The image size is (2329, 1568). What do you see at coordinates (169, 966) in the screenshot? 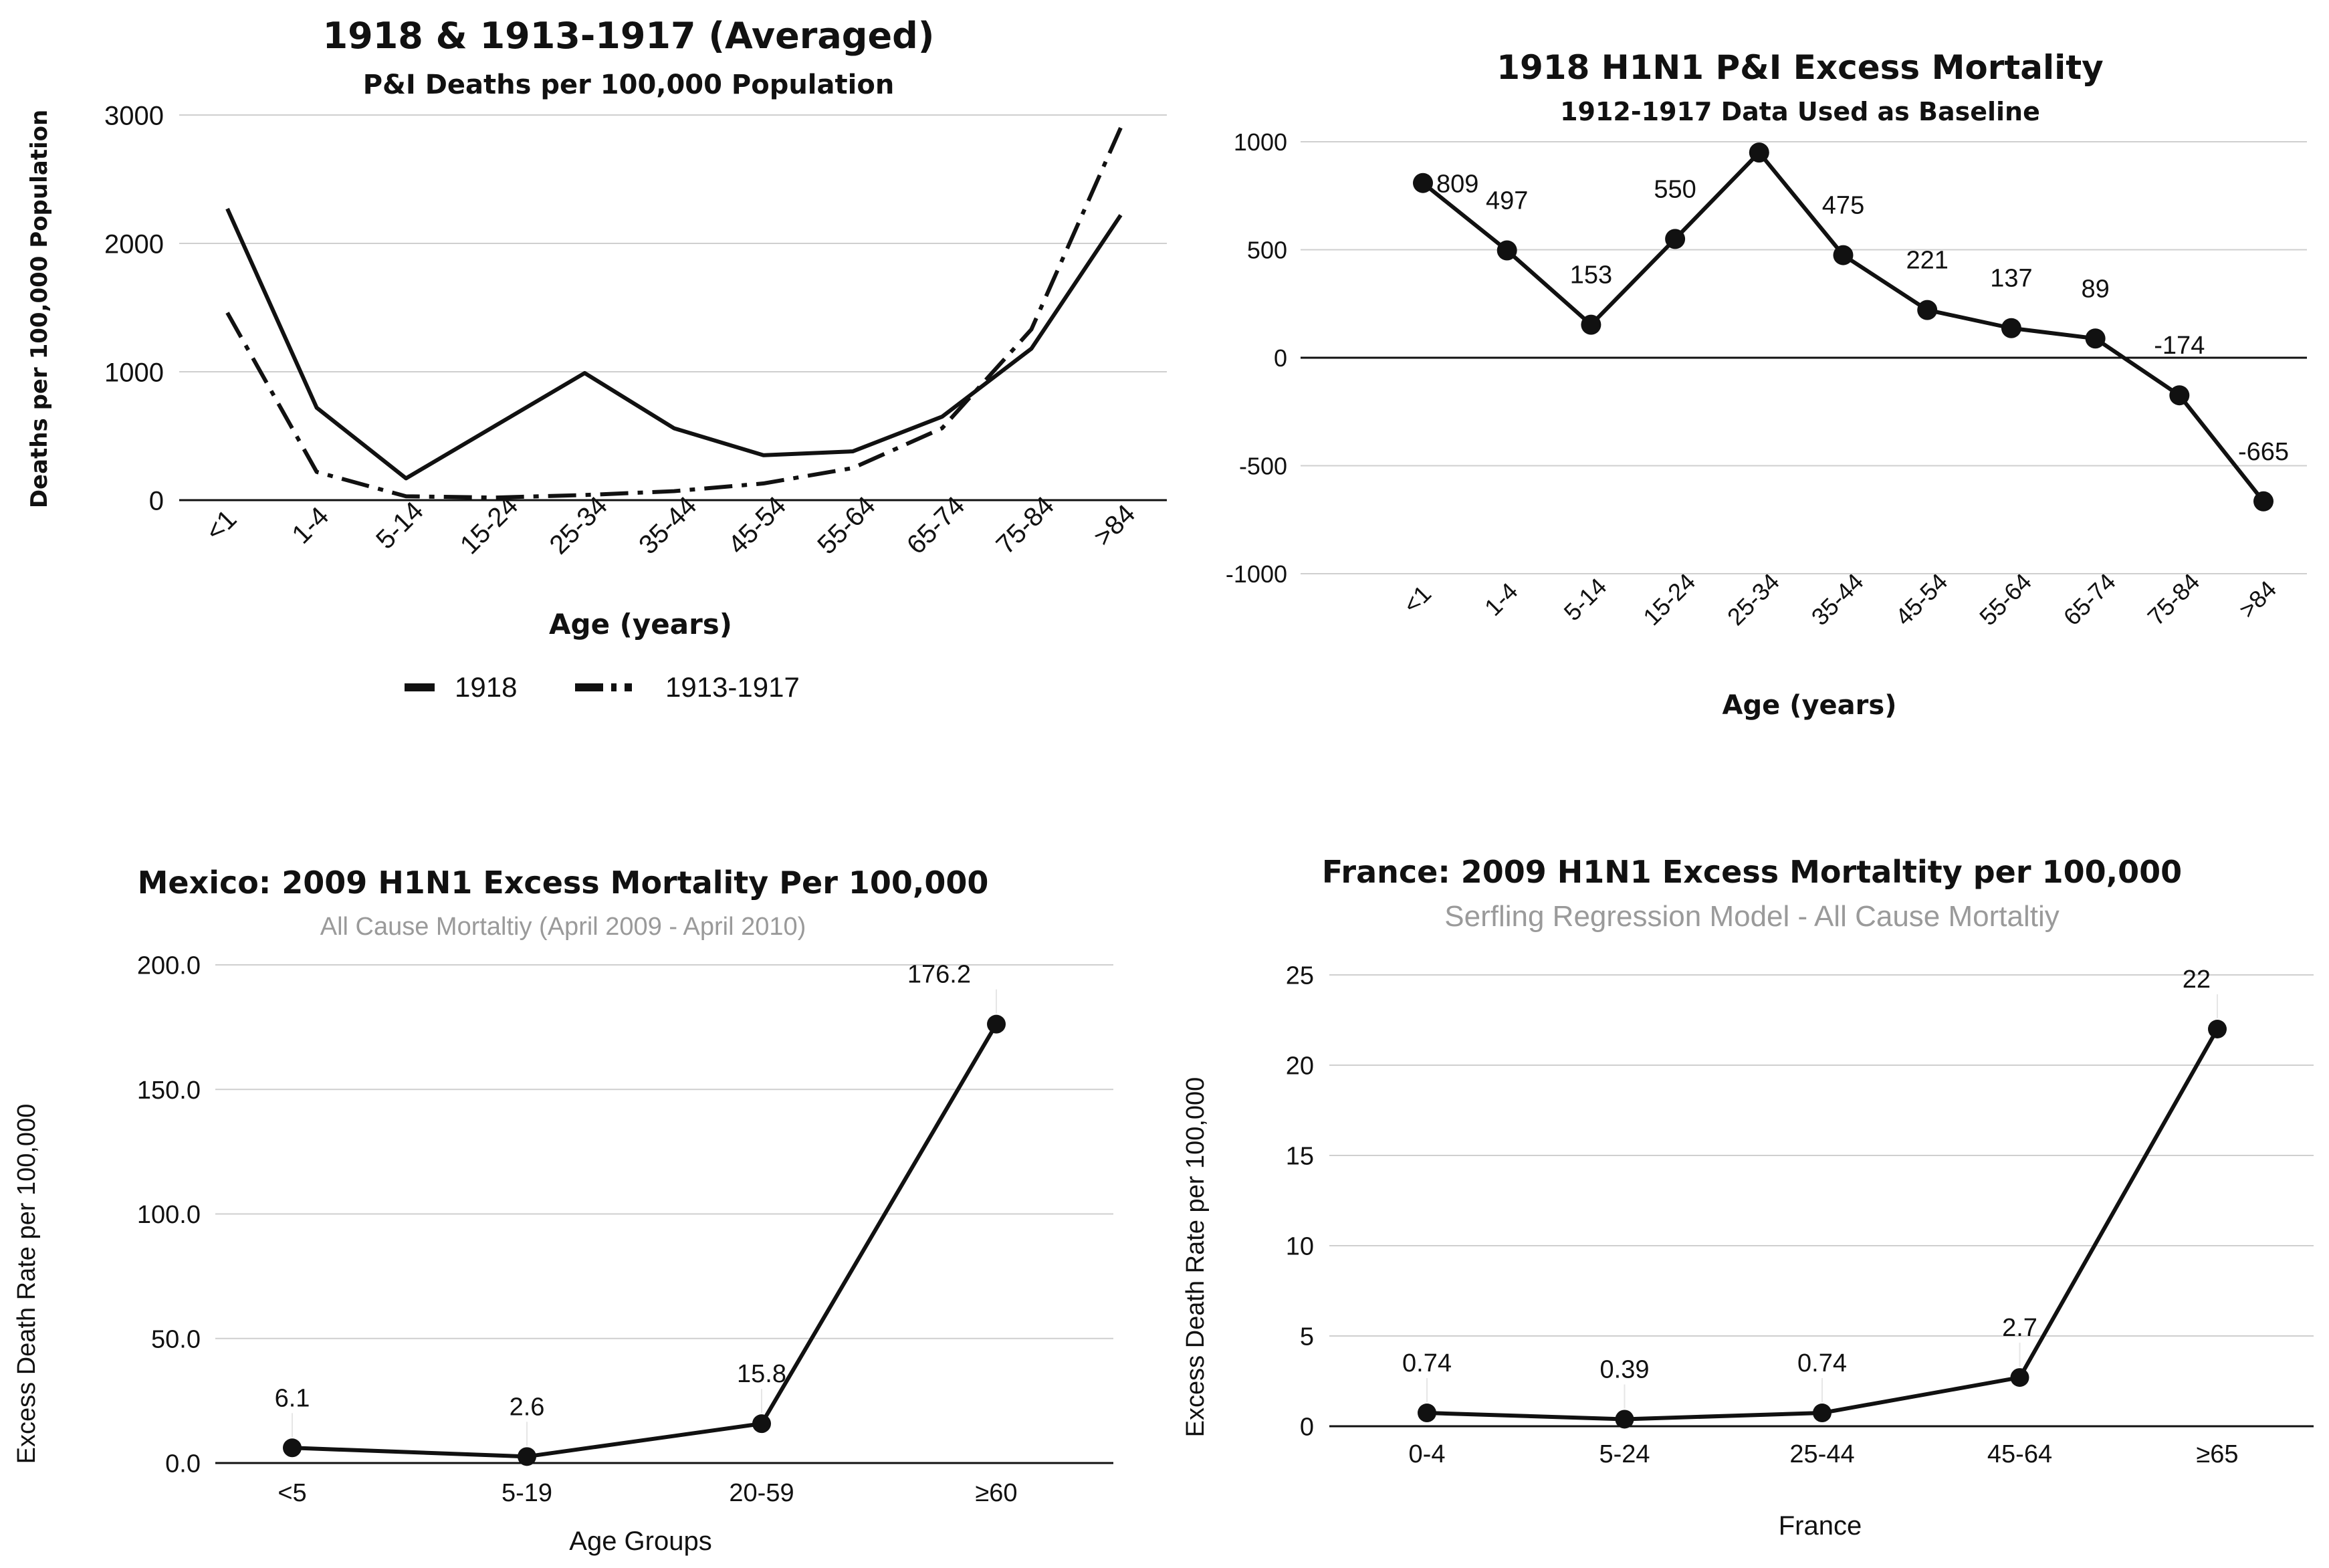
I see `chart3-y-tick-label: 200.0` at bounding box center [169, 966].